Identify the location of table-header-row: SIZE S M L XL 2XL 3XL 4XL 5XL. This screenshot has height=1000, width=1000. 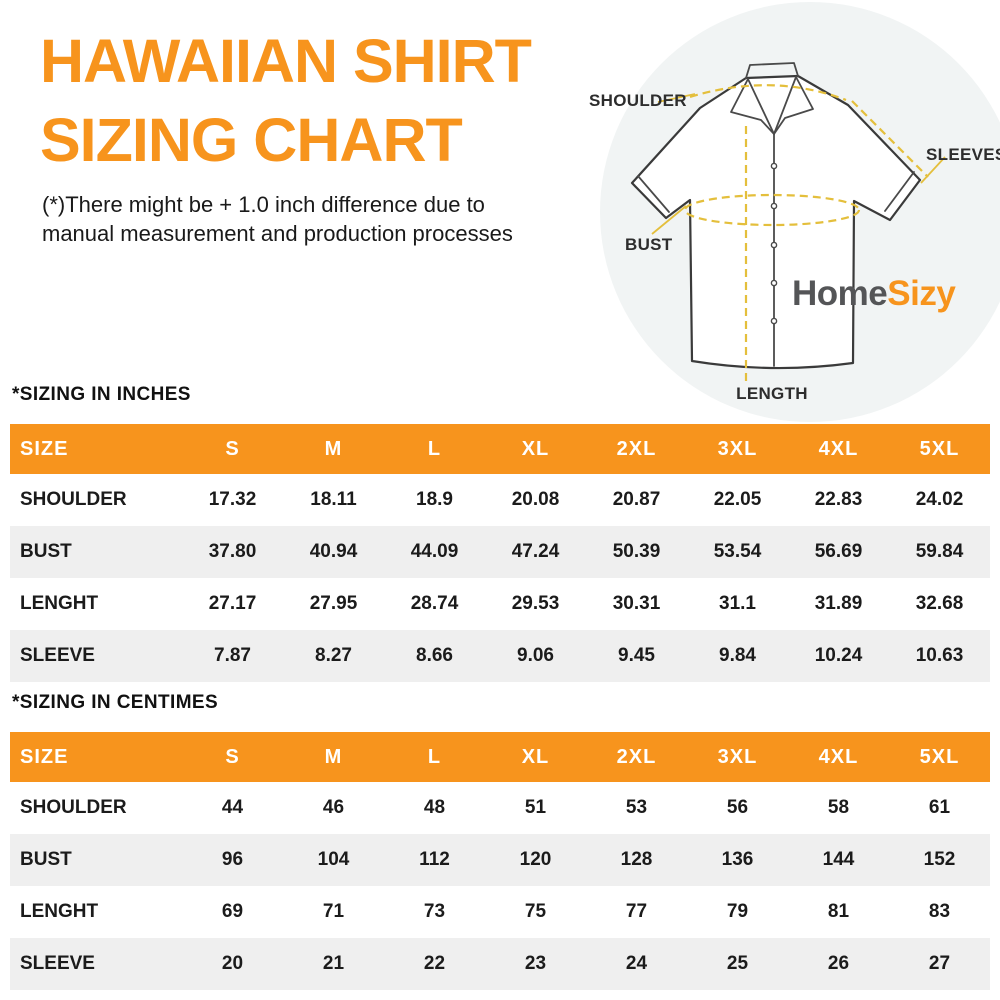
(500, 449).